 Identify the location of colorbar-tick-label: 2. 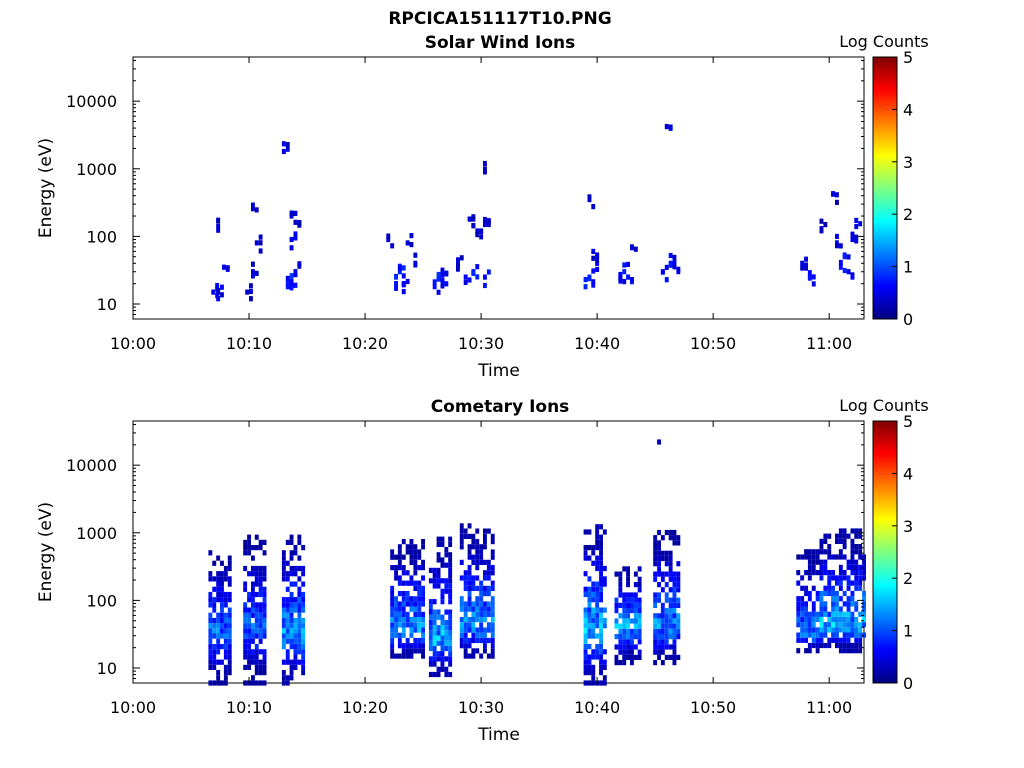
(908, 578).